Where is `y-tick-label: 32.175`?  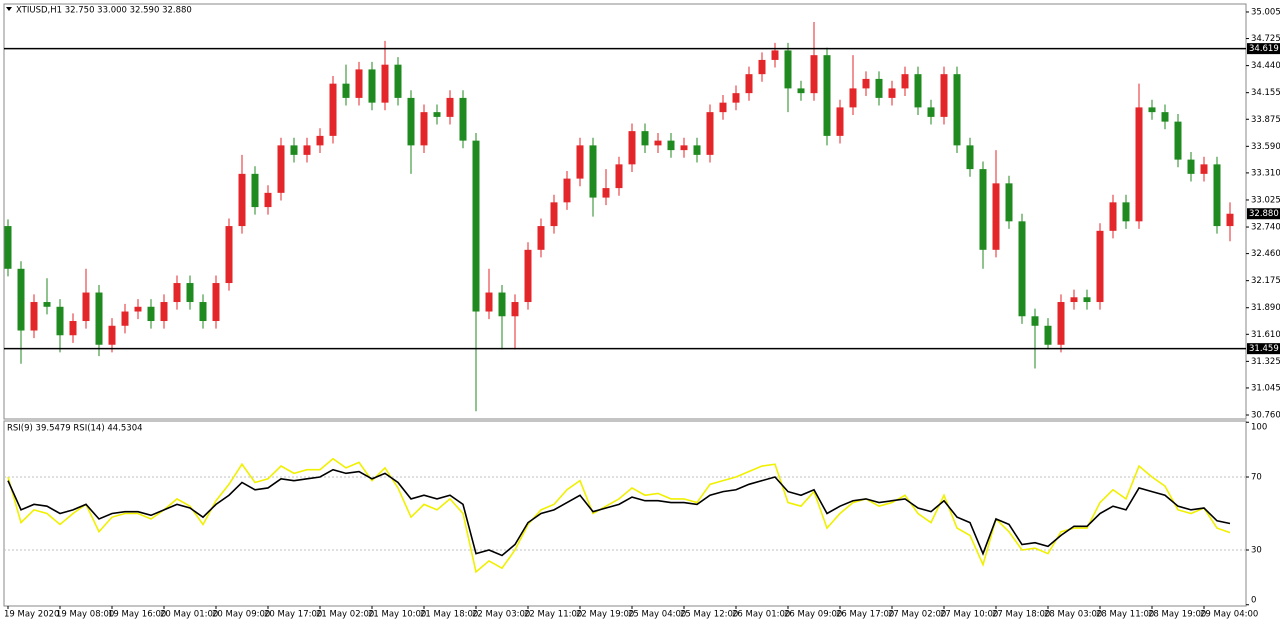 y-tick-label: 32.175 is located at coordinates (1265, 281).